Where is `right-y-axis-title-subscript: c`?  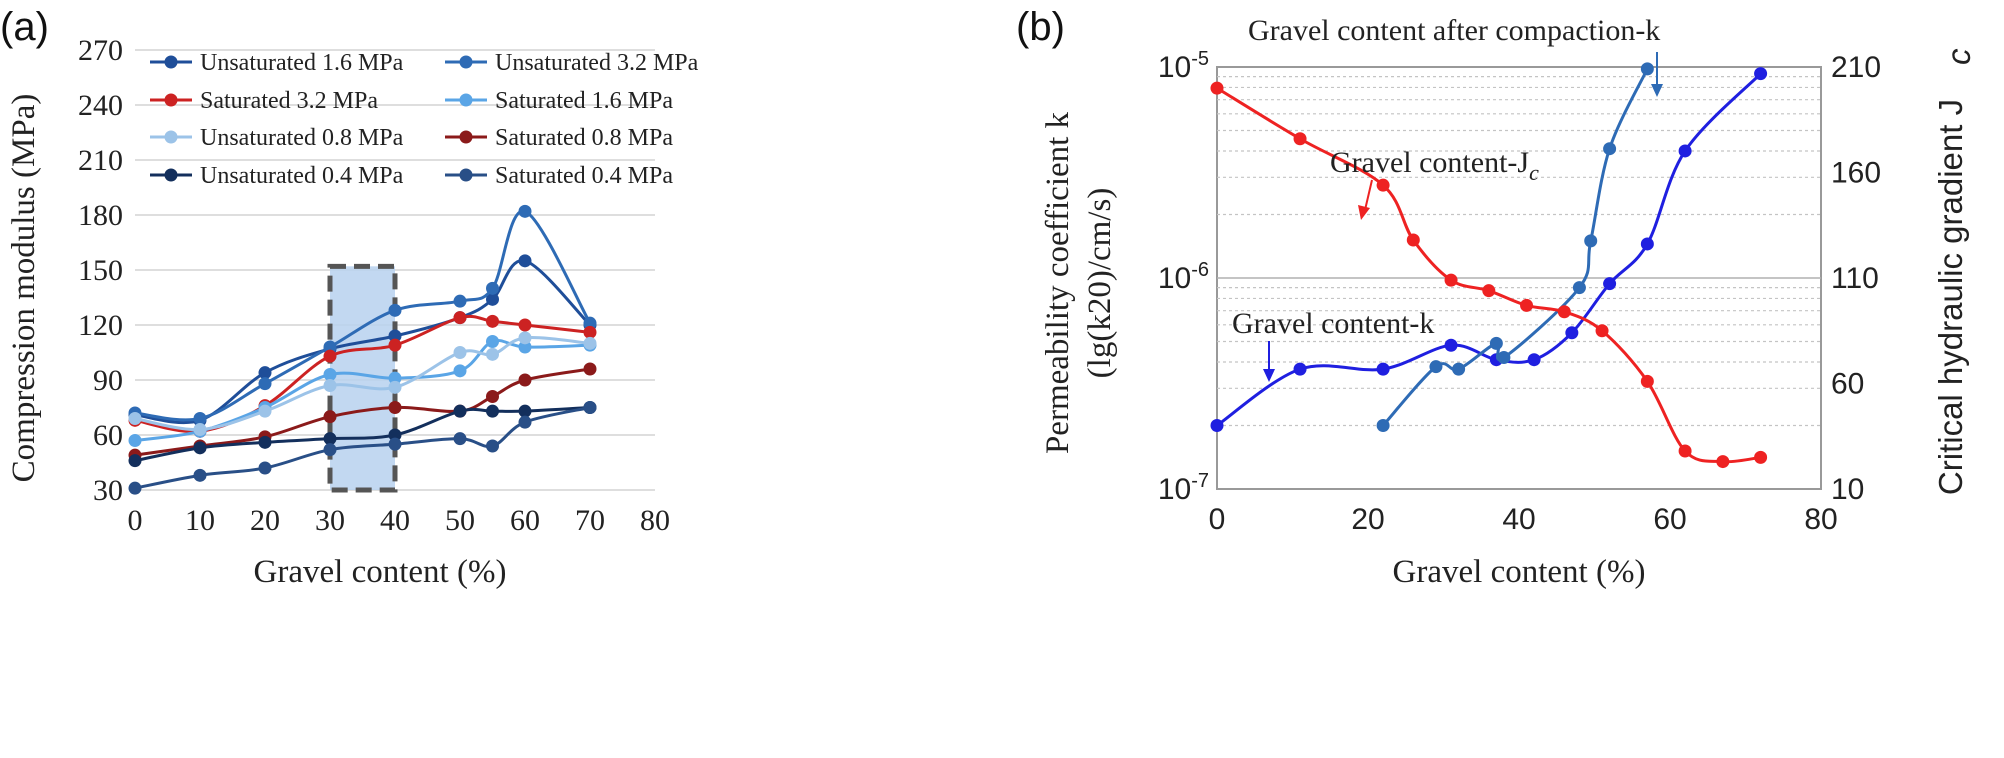
right-y-axis-title-subscript: c is located at coordinates (1958, 56).